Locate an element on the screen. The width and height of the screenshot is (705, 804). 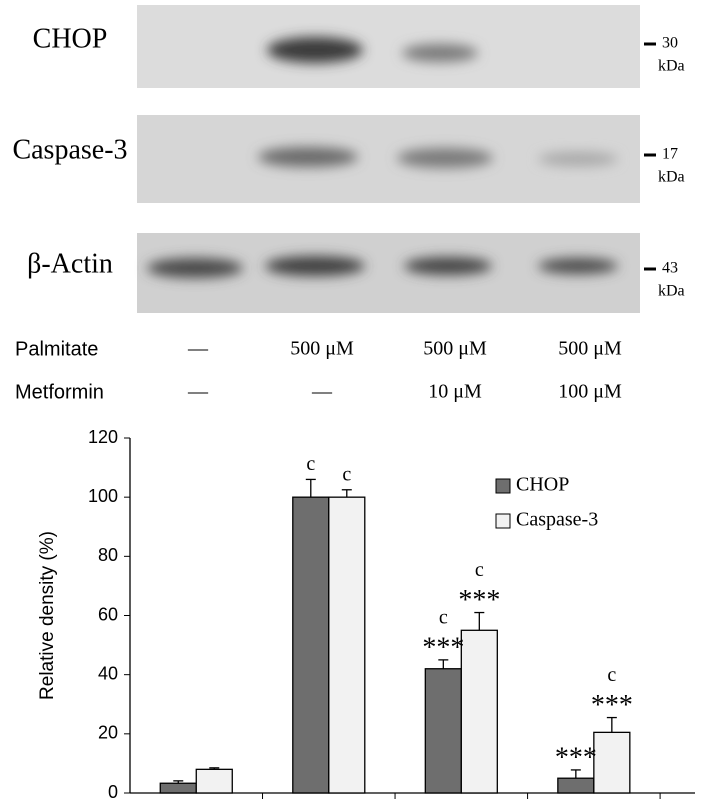
blot-label: β-Actin is located at coordinates (70, 263).